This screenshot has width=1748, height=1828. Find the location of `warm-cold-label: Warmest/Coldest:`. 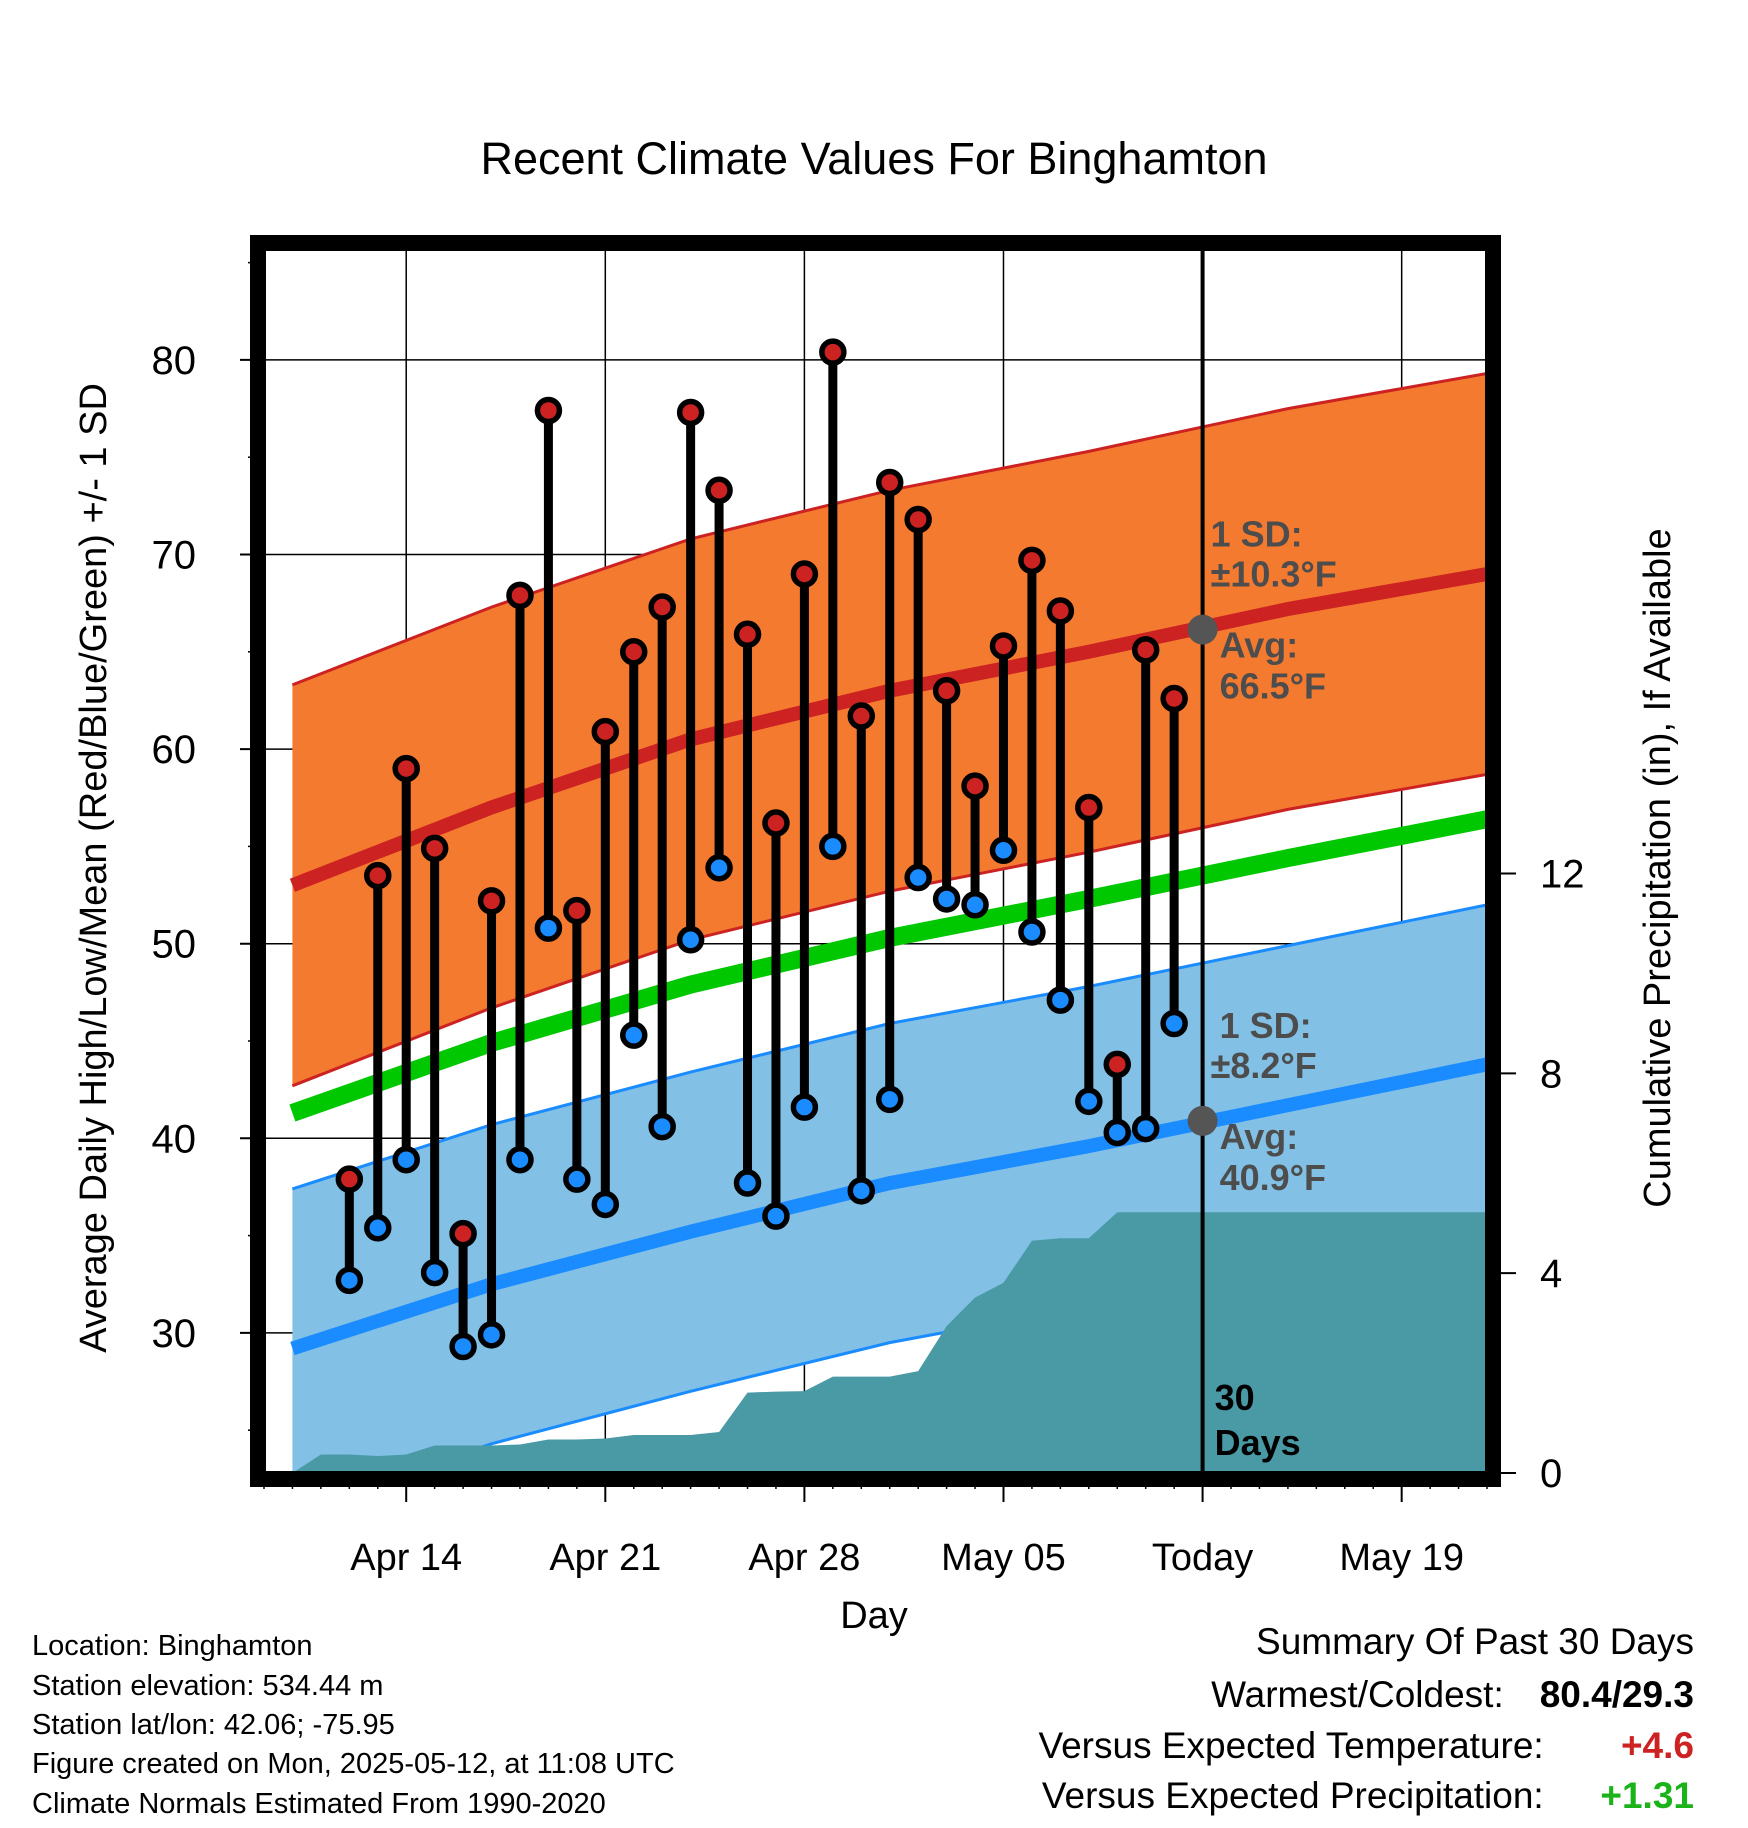

warm-cold-label: Warmest/Coldest: is located at coordinates (1357, 1694).